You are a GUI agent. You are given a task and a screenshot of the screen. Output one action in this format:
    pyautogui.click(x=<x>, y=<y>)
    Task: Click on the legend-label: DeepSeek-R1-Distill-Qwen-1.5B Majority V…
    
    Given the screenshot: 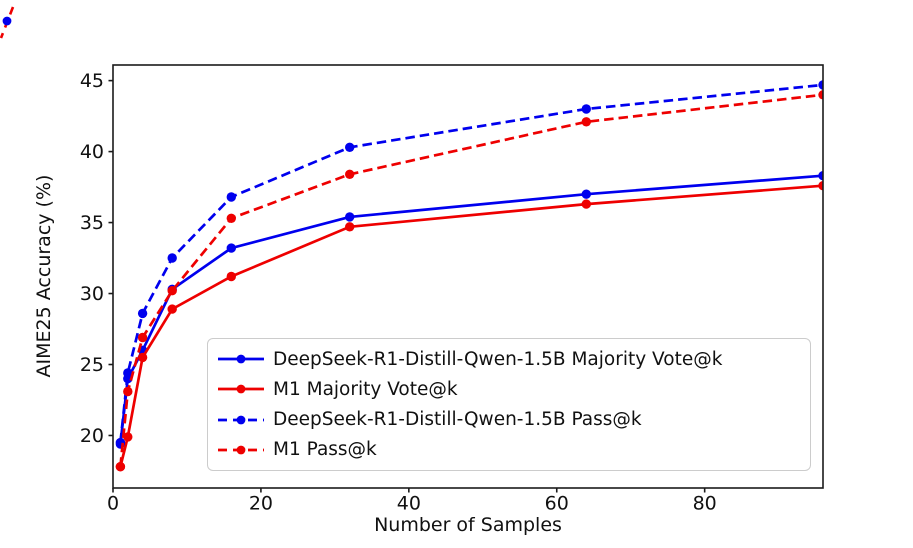 What is the action you would take?
    pyautogui.click(x=498, y=359)
    